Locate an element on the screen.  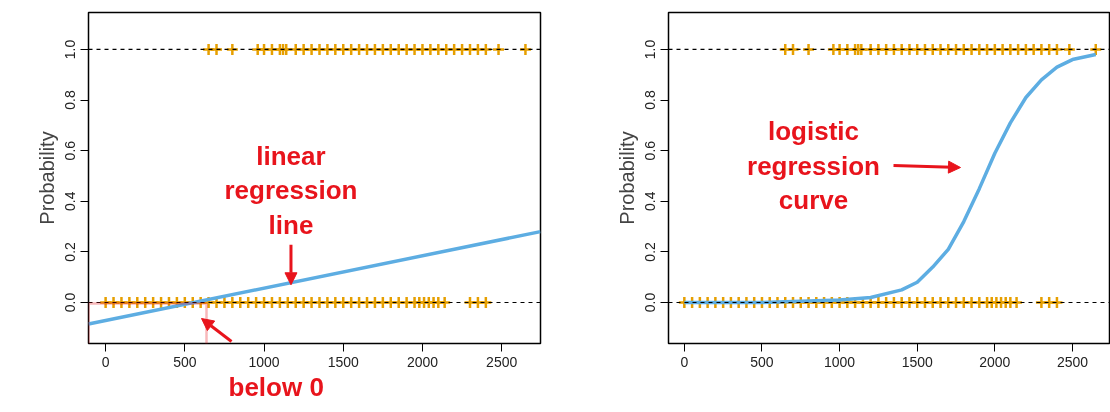
annotation: linear regression line is located at coordinates (291, 190).